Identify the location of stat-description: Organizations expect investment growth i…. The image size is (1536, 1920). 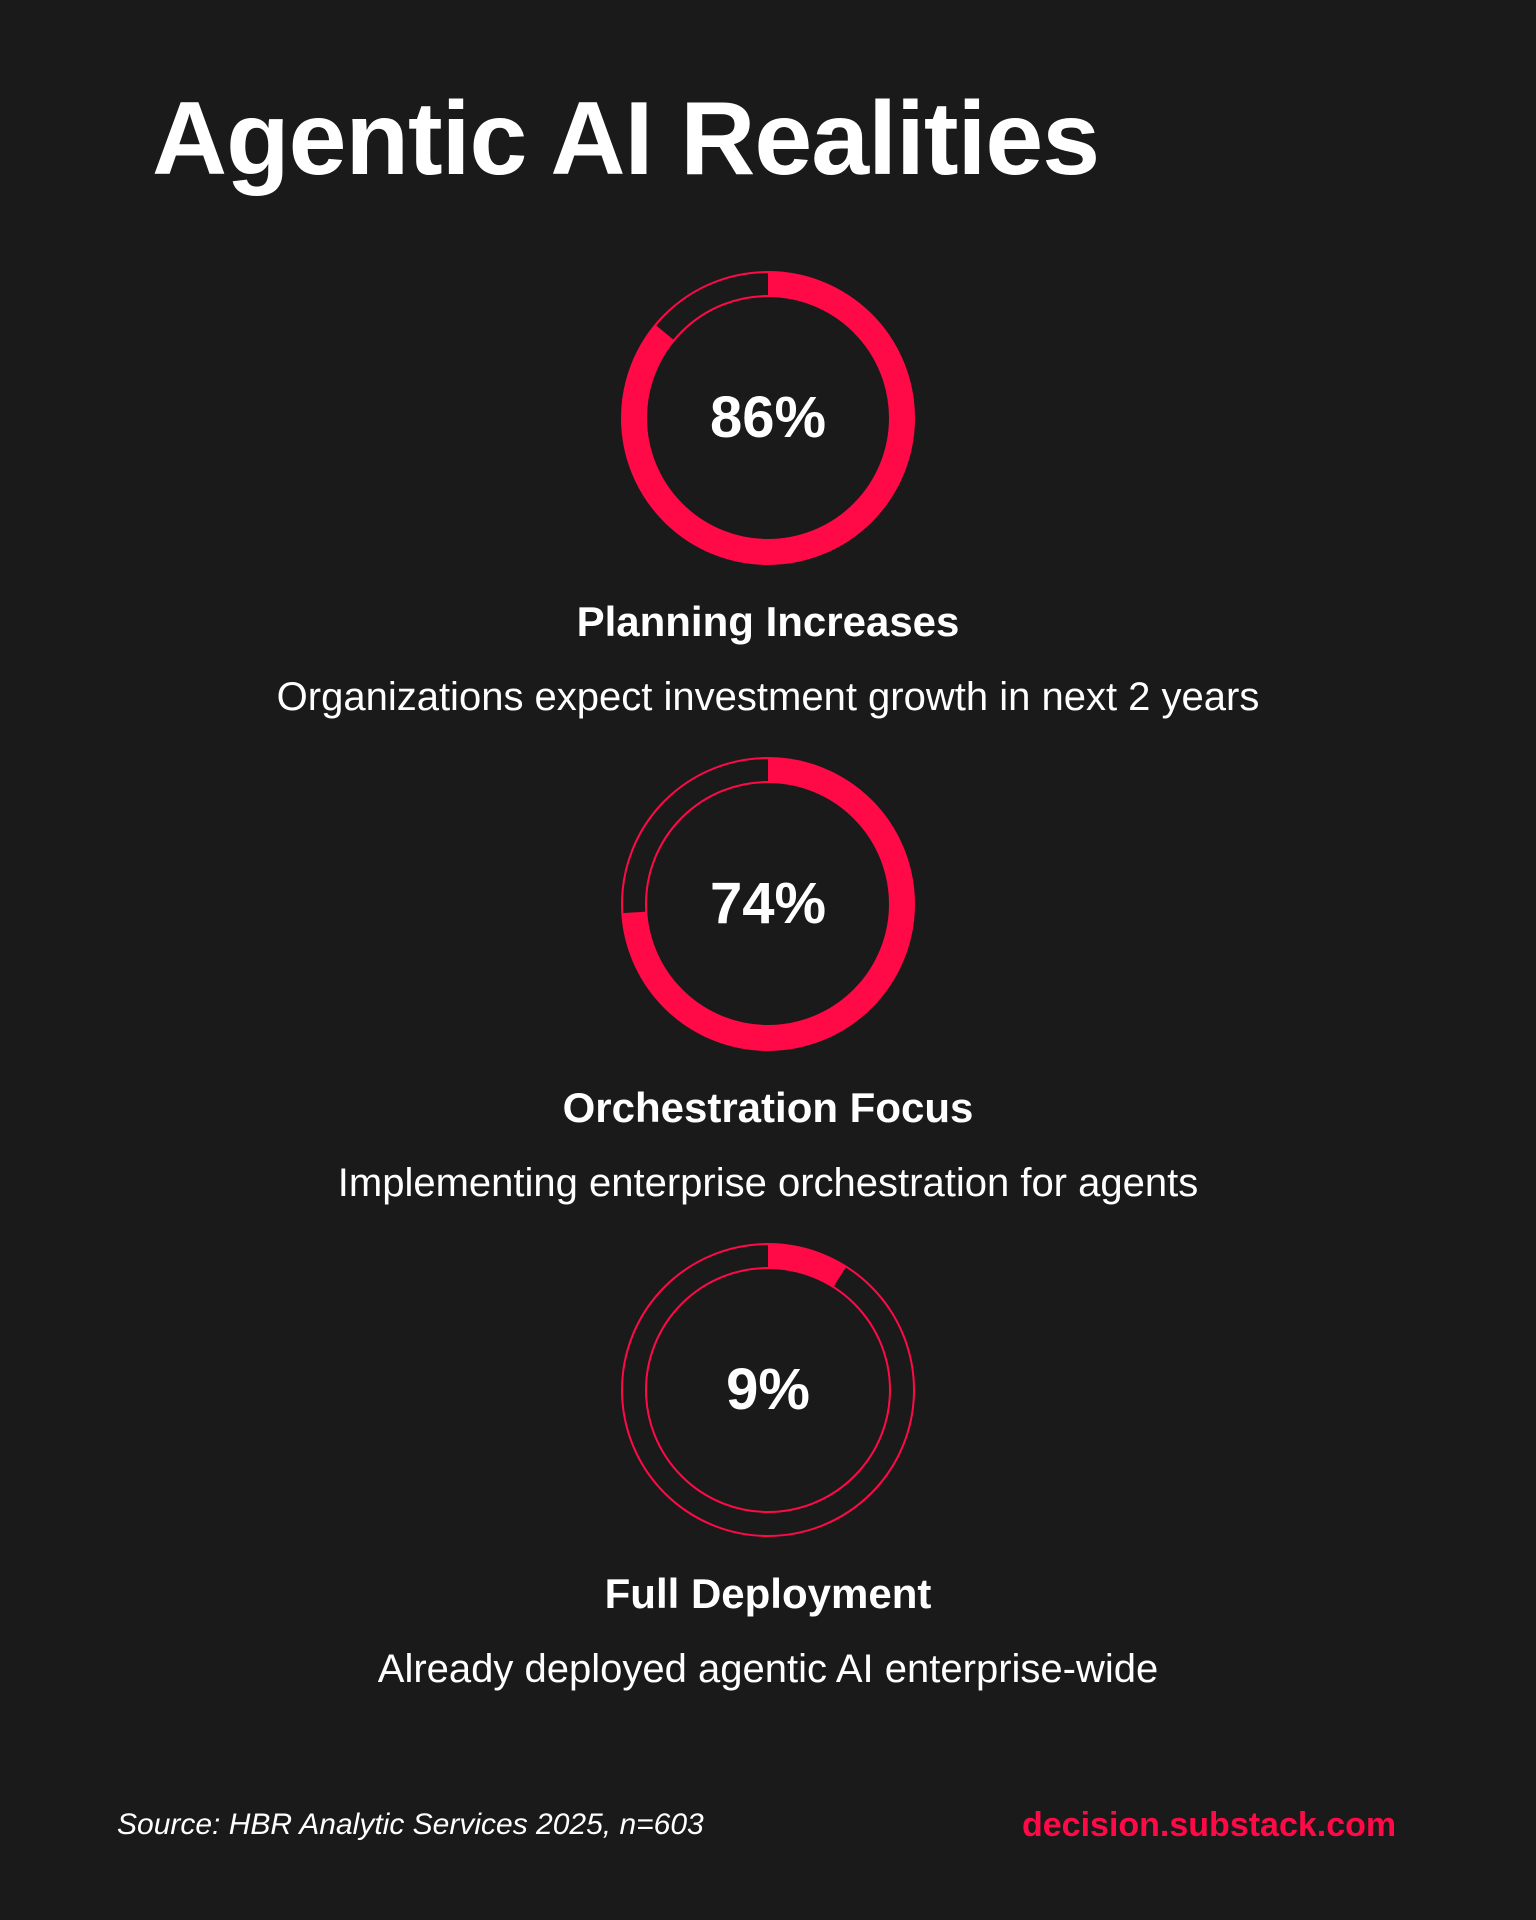
(768, 697).